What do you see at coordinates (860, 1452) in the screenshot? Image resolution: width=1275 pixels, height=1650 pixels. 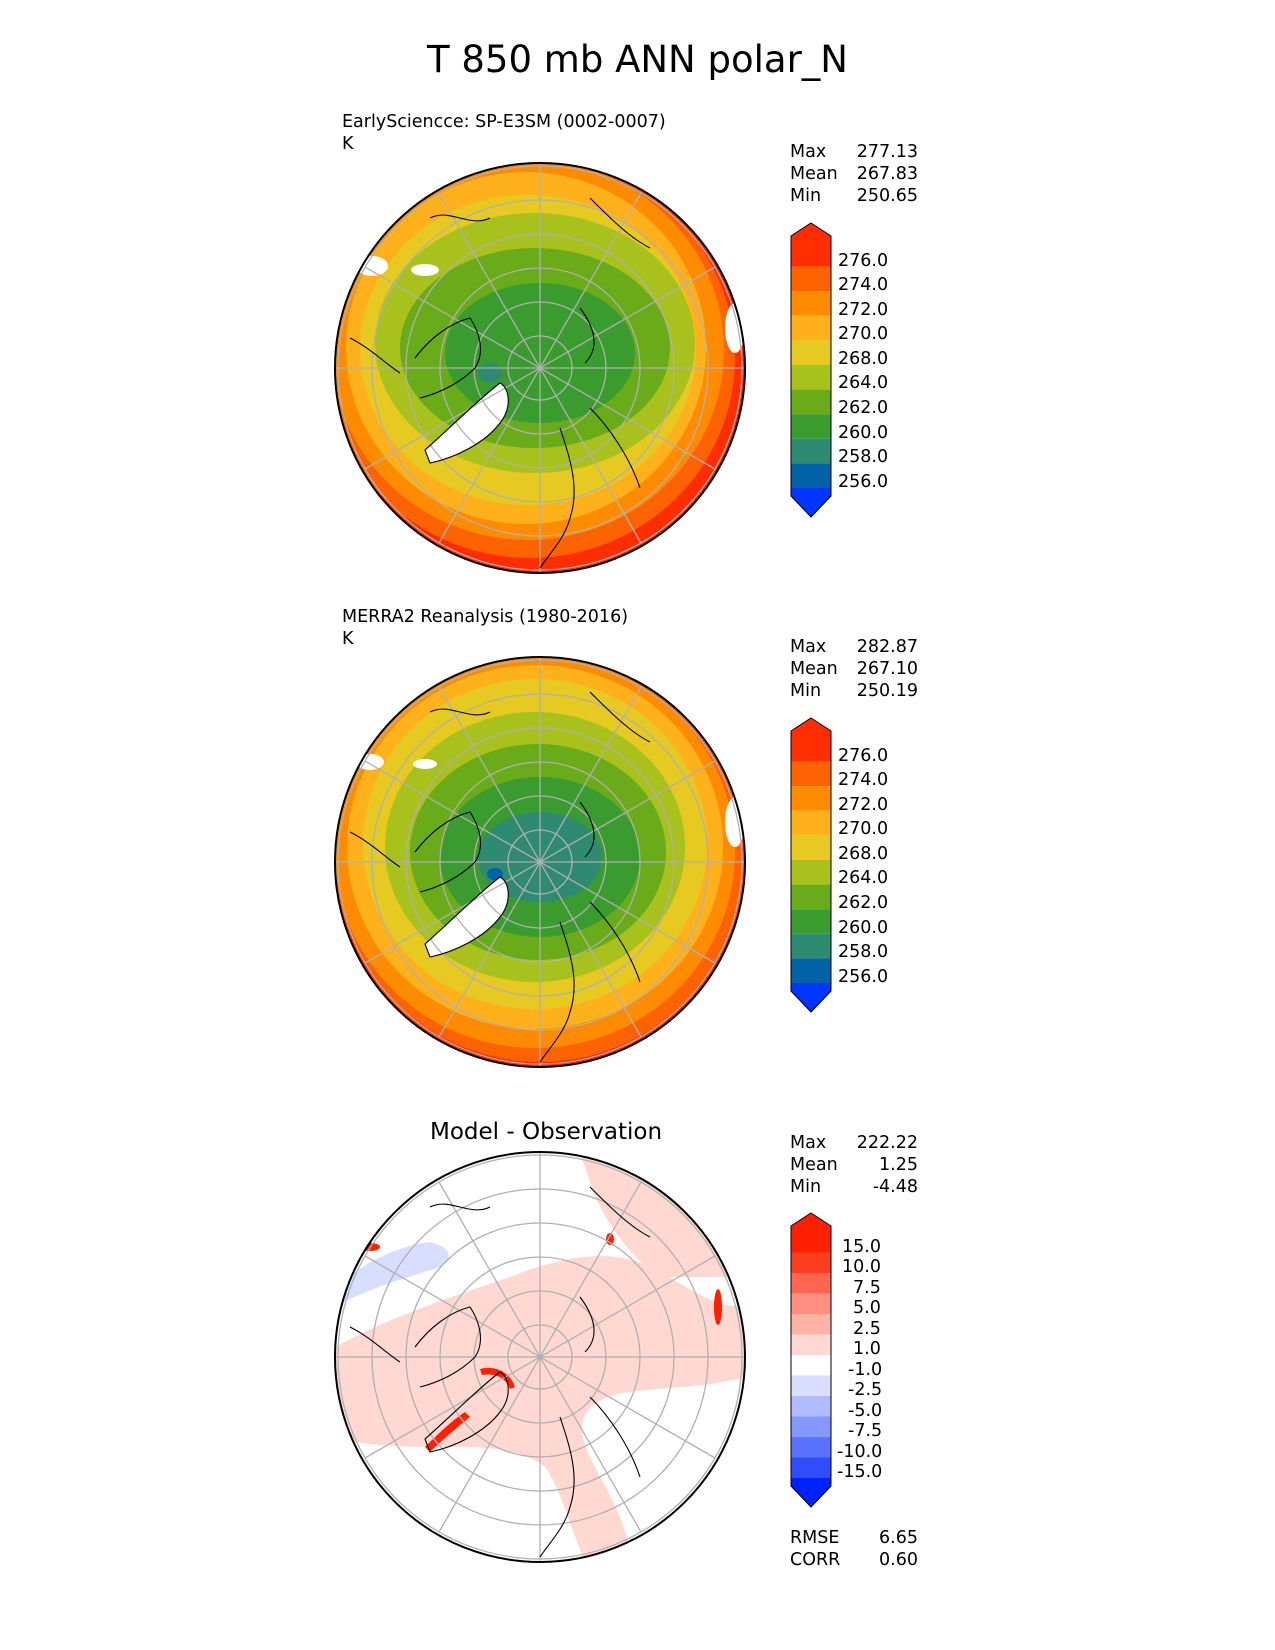 I see `cbar3-tick: -10.0` at bounding box center [860, 1452].